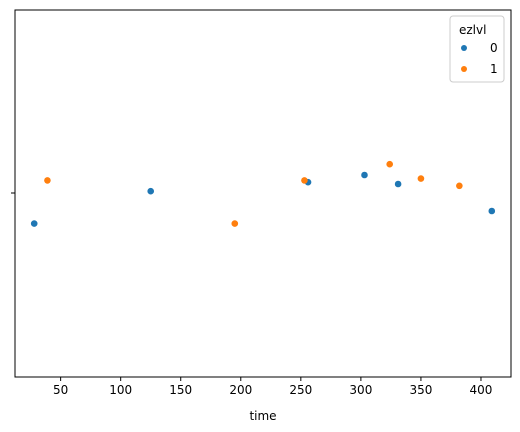 The width and height of the screenshot is (520, 432). I want to click on data-points, so click(263, 193).